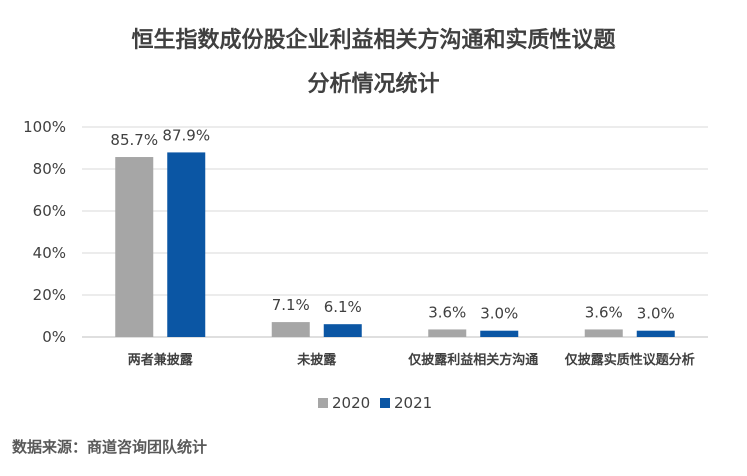 Image resolution: width=747 pixels, height=476 pixels. What do you see at coordinates (316, 360) in the screenshot?
I see `x-category-label: 未披露` at bounding box center [316, 360].